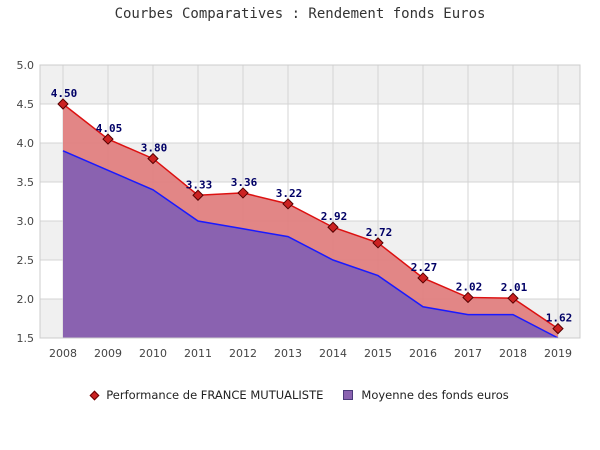  Describe the element at coordinates (310, 84) in the screenshot. I see `grid-band` at that location.